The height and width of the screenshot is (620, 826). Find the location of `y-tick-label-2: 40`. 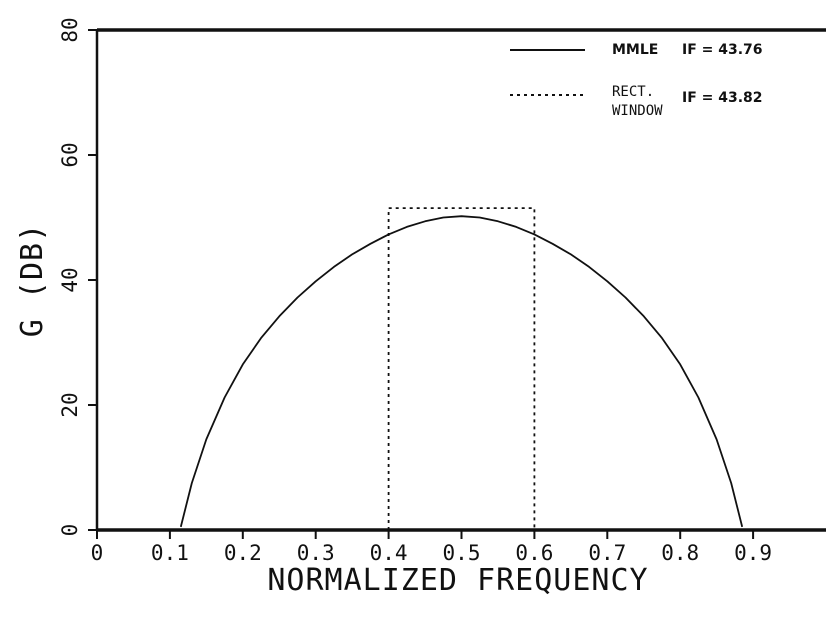

y-tick-label-2: 40 is located at coordinates (70, 279).